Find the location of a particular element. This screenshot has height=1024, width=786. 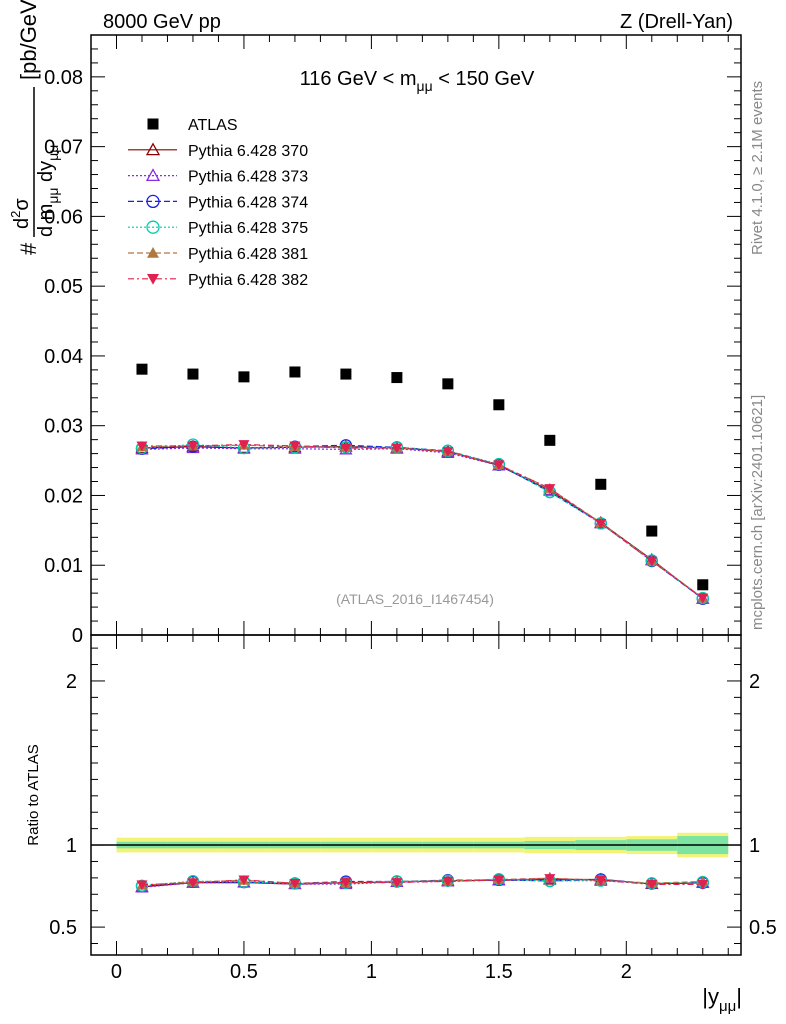

mass-range-suffix: < 150 GeV is located at coordinates (484, 79).